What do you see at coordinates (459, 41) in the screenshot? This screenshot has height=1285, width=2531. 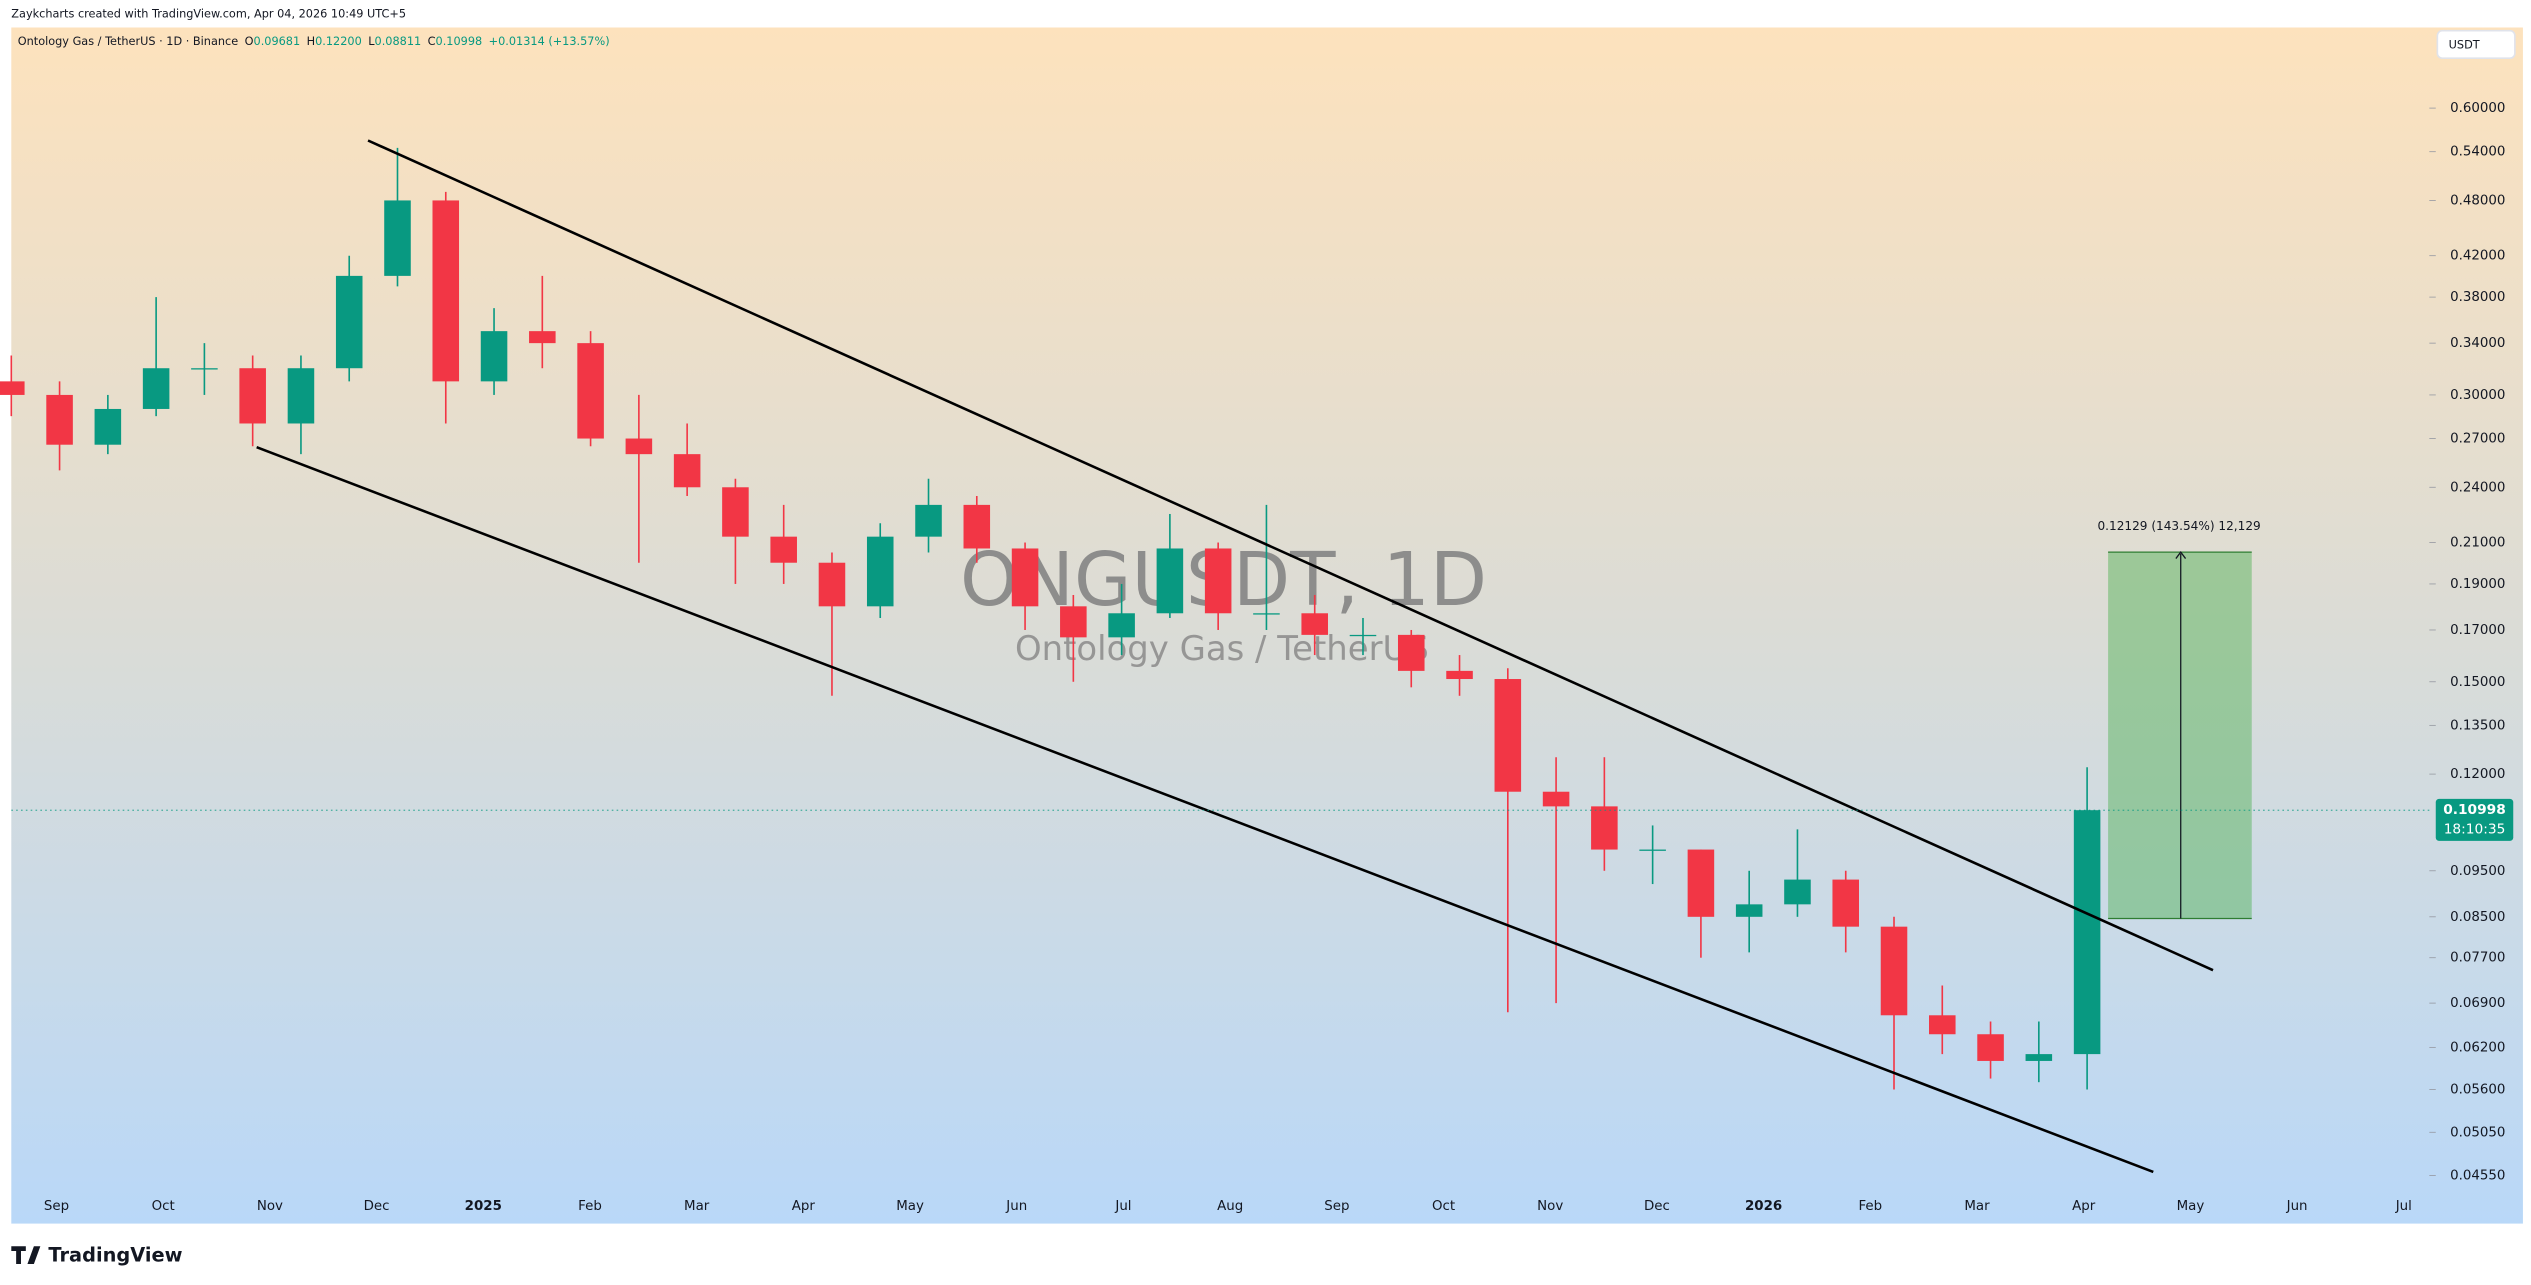 I see `ohlc-value: 0.10998` at bounding box center [459, 41].